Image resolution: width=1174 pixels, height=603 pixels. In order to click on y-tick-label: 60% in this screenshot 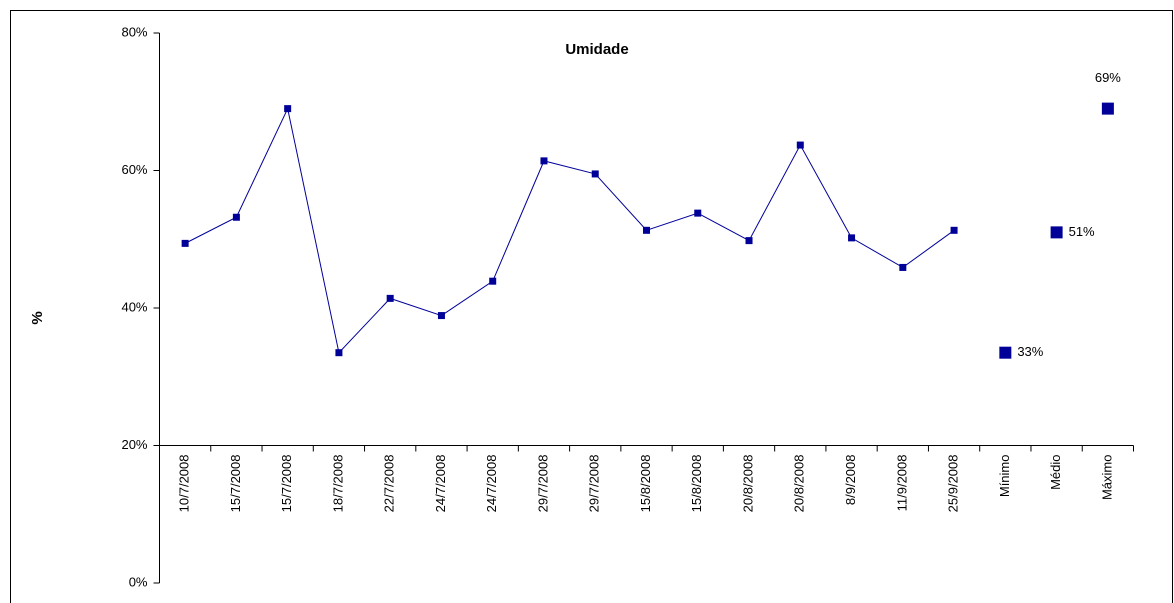, I will do `click(134, 169)`.